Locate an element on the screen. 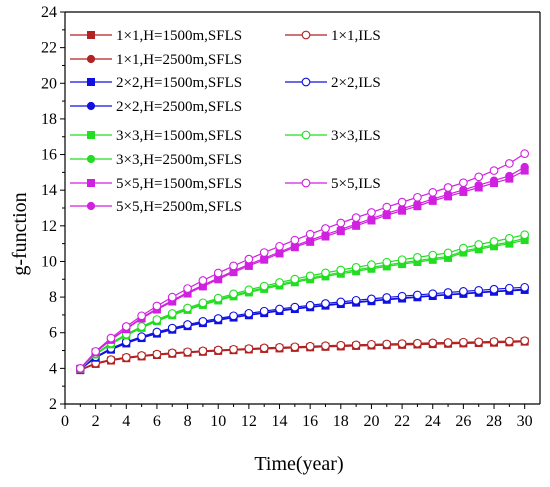  x-tick-label: 4 is located at coordinates (126, 421).